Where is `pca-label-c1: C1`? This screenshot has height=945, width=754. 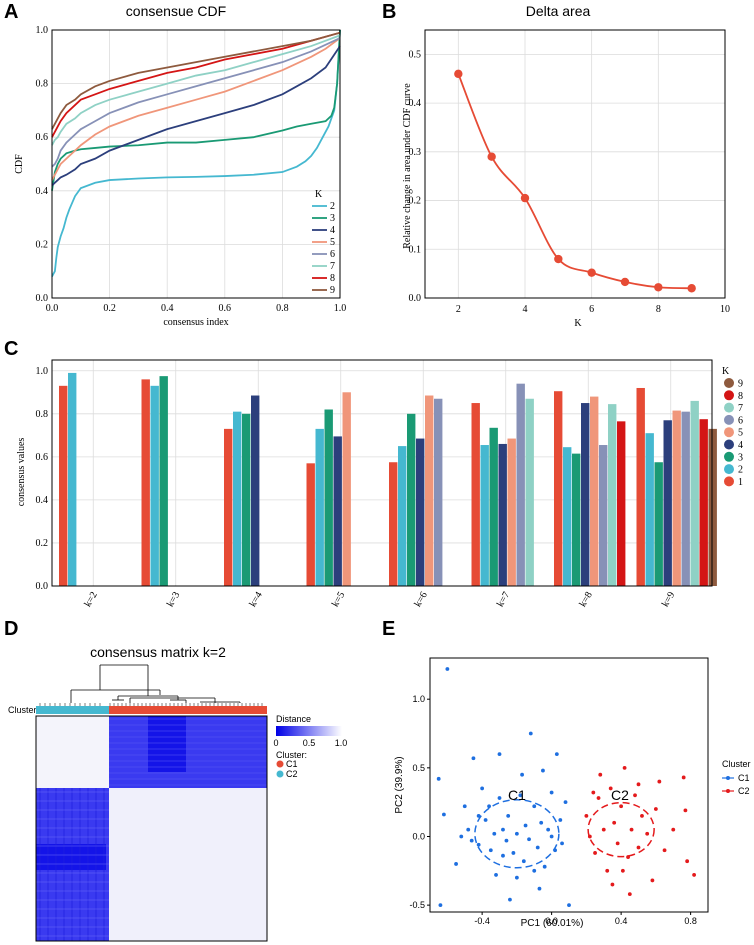 pca-label-c1: C1 is located at coordinates (517, 795).